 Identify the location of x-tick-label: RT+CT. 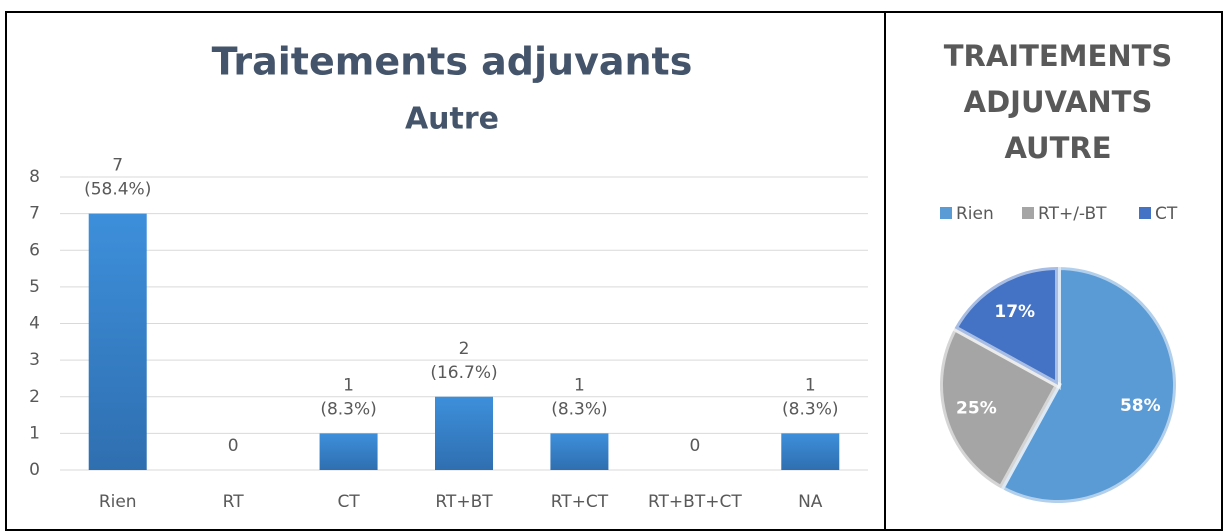
(580, 502).